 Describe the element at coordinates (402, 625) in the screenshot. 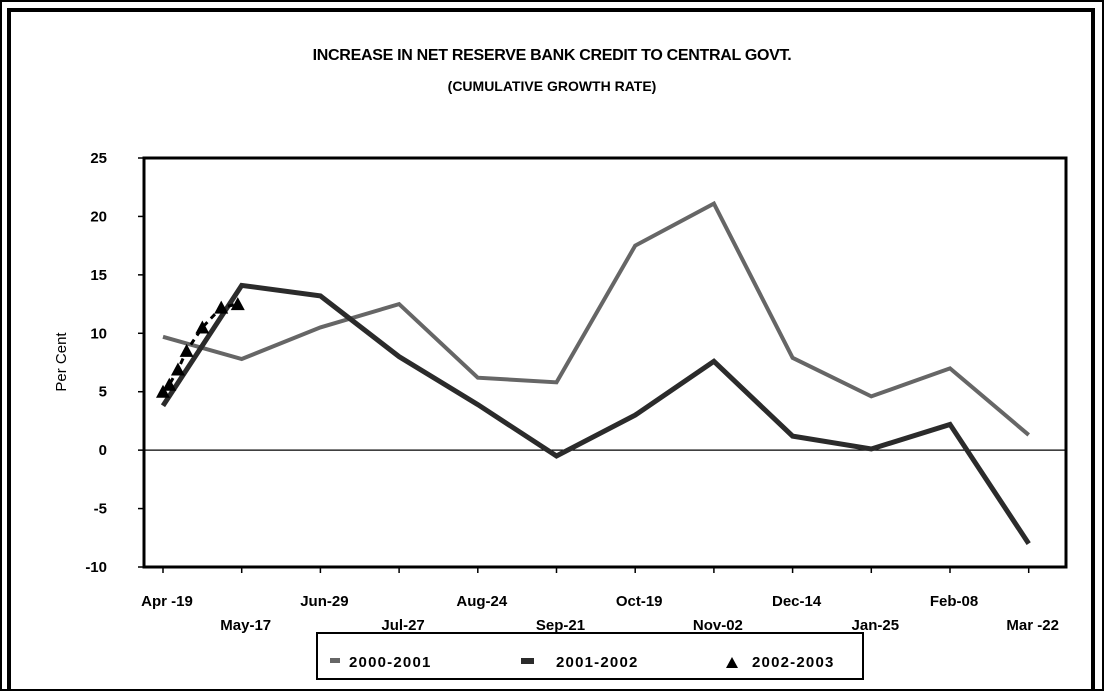

I see `x-tick-label: Jul-27` at that location.